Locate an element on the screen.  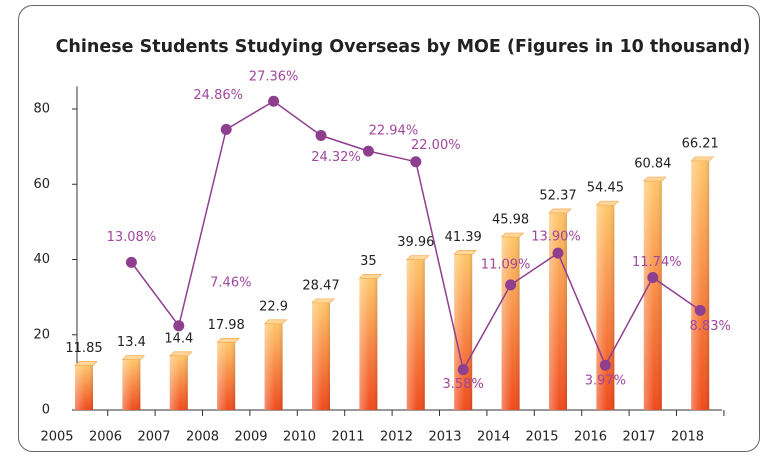
bar-value-label: 66.21 is located at coordinates (700, 143).